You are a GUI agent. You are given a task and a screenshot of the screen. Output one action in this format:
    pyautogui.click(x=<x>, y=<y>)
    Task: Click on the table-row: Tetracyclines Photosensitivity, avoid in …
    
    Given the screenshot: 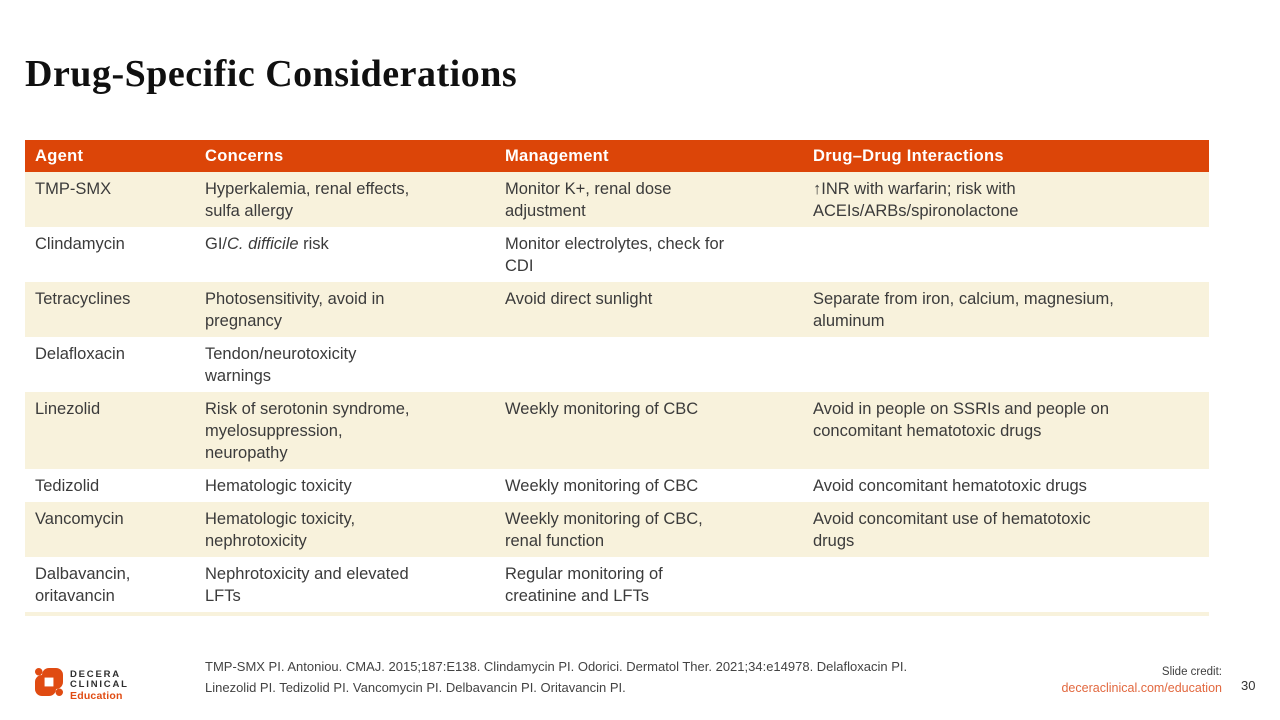 What is the action you would take?
    pyautogui.click(x=617, y=309)
    